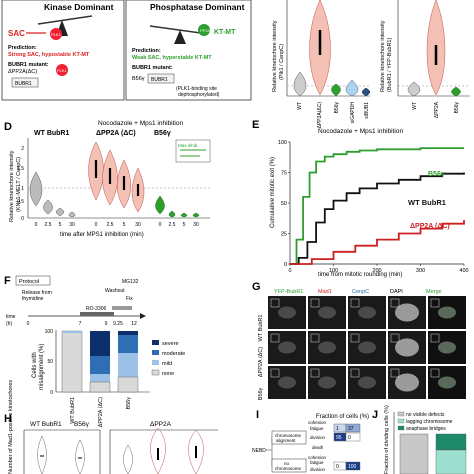  I want to click on d-xt-10: 5, so click(184, 225).